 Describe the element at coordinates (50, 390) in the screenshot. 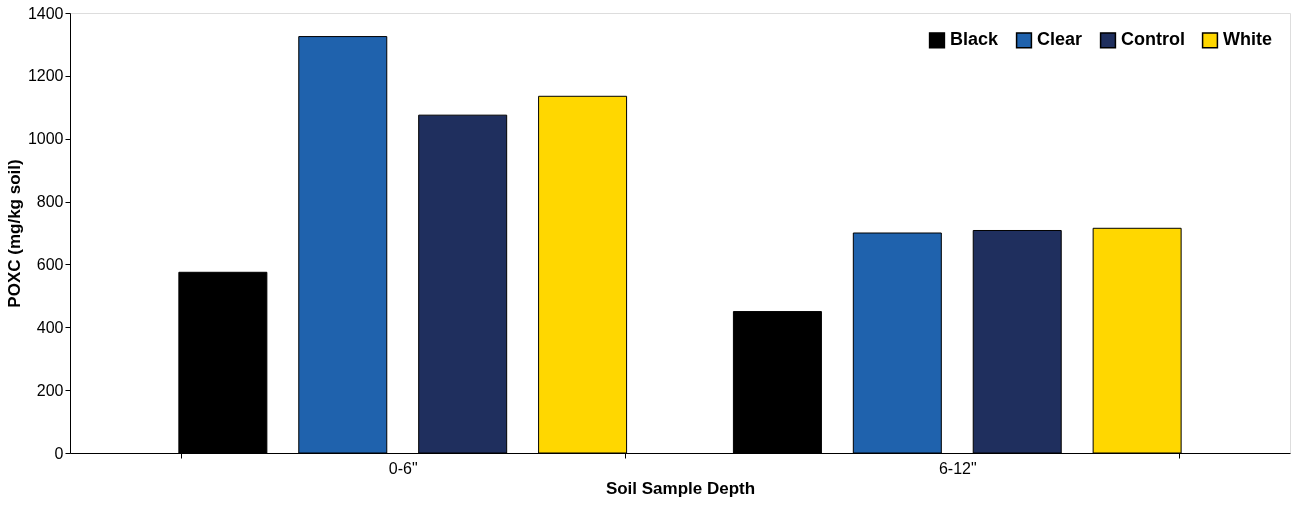

I see `y-tick-label: 200` at that location.